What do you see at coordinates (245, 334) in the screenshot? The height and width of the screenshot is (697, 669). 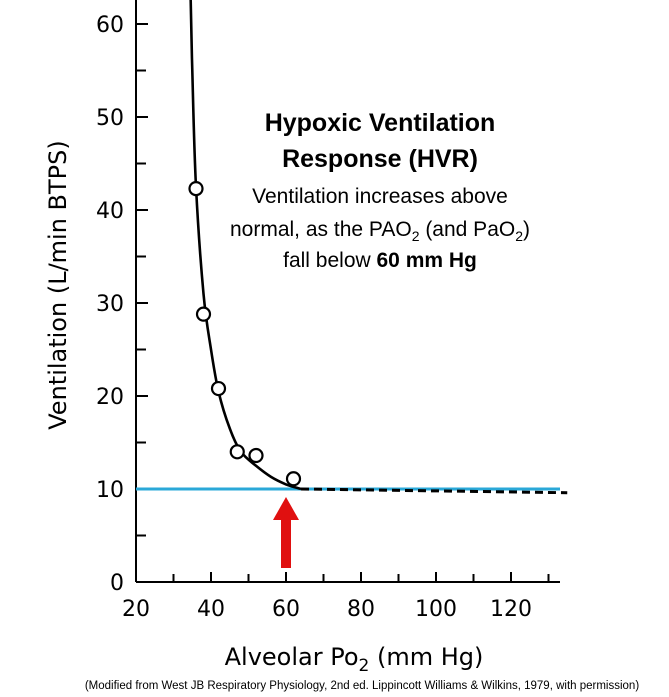 I see `data-points` at bounding box center [245, 334].